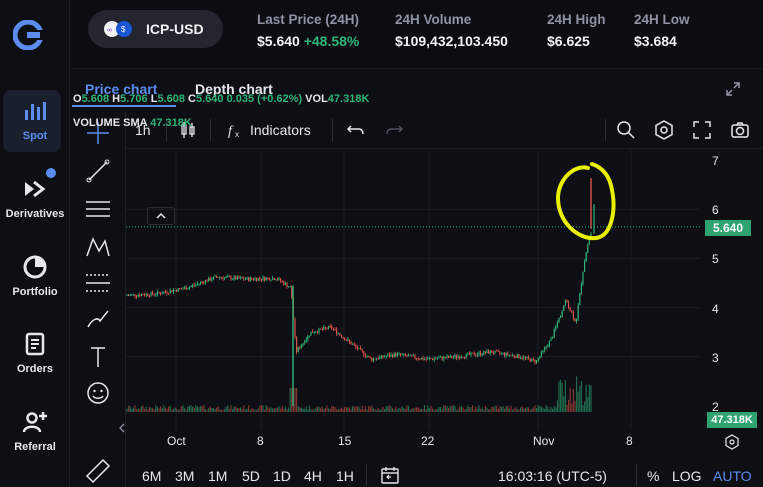 This screenshot has height=487, width=763. I want to click on change-value: 0.035 (+0.62%), so click(264, 99).